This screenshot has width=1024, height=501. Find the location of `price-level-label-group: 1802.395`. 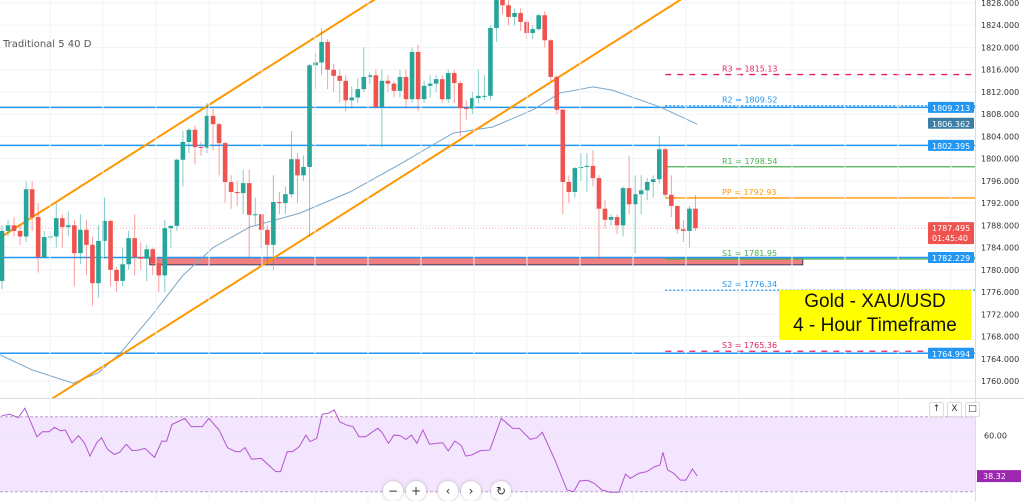

price-level-label-group: 1802.395 is located at coordinates (951, 145).